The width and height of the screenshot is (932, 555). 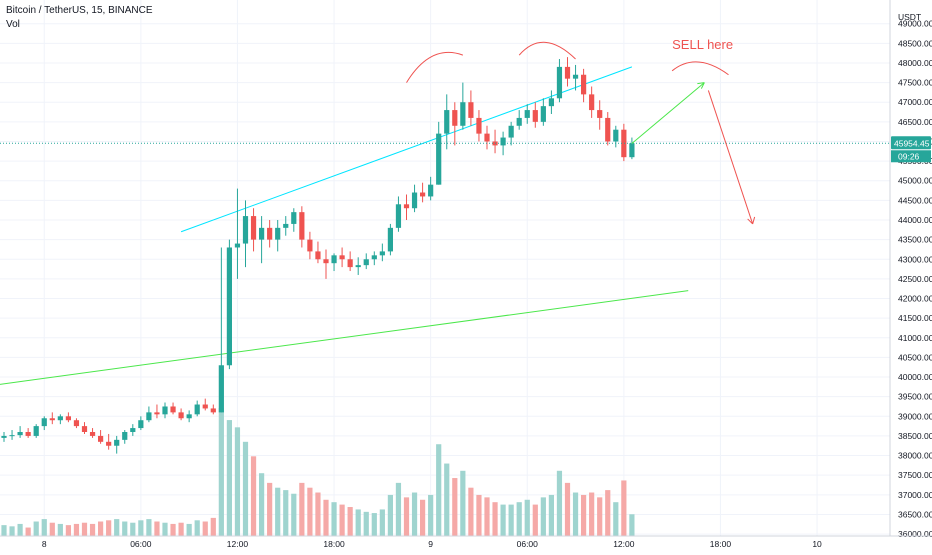 What do you see at coordinates (915, 514) in the screenshot?
I see `y-tick-label: 36500.00` at bounding box center [915, 514].